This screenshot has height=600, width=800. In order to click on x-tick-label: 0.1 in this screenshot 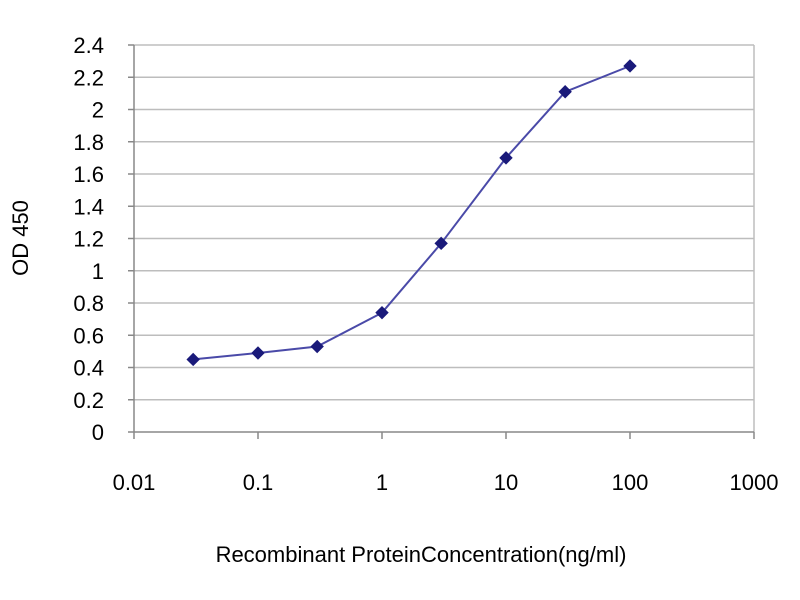, I will do `click(258, 482)`.